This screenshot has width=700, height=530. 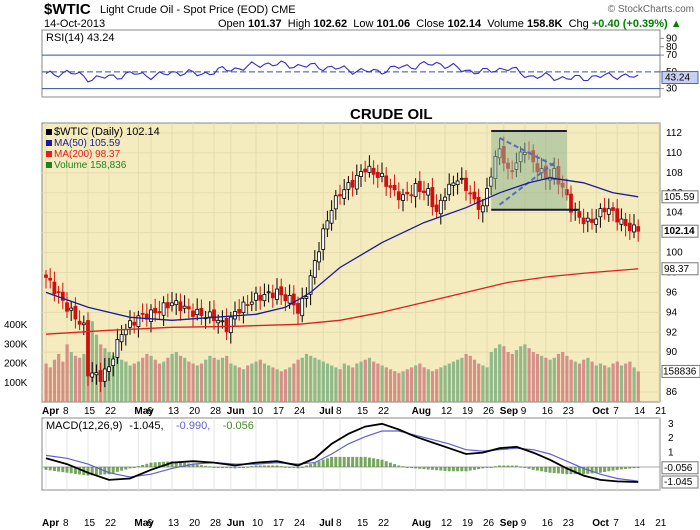 I want to click on legend-swatch, so click(x=49, y=132).